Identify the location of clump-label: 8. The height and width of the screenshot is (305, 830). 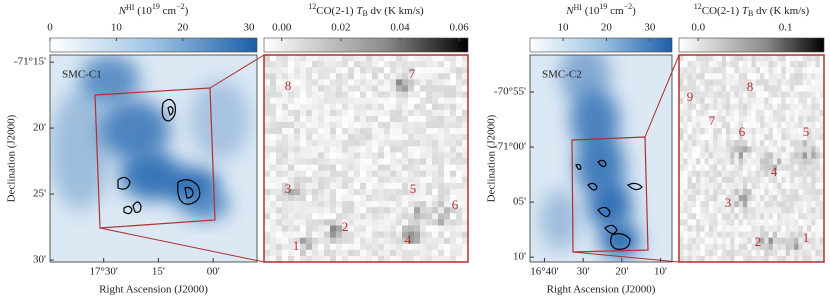
(750, 86).